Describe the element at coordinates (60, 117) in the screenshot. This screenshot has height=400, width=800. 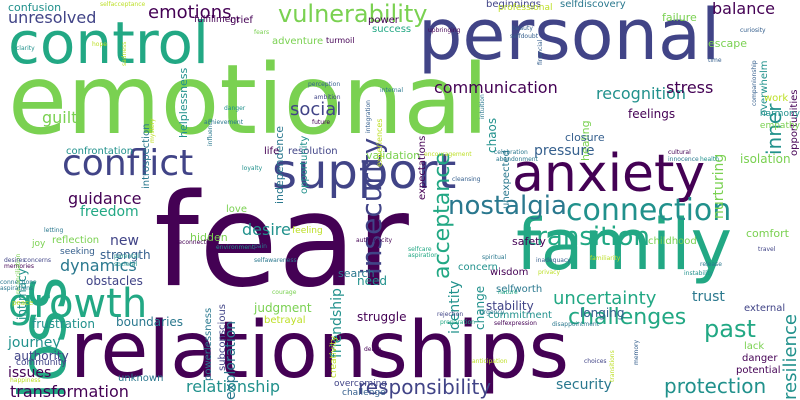
I see `word-guilt: guilt` at that location.